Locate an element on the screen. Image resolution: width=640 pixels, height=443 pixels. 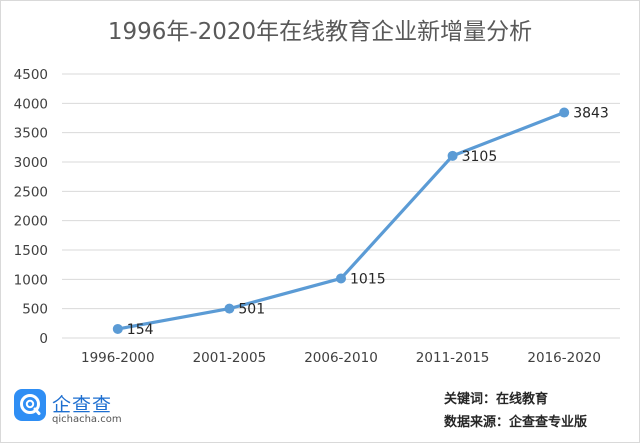
x-tick-label: 2006-2010 is located at coordinates (341, 358).